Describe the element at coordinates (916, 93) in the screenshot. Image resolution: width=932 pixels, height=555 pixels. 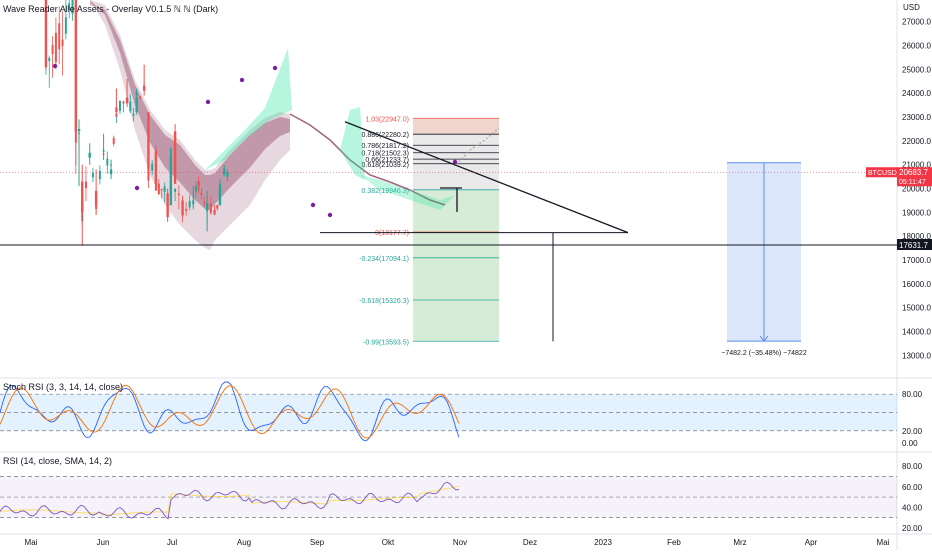
I see `price-tick-label: 24000.0` at that location.